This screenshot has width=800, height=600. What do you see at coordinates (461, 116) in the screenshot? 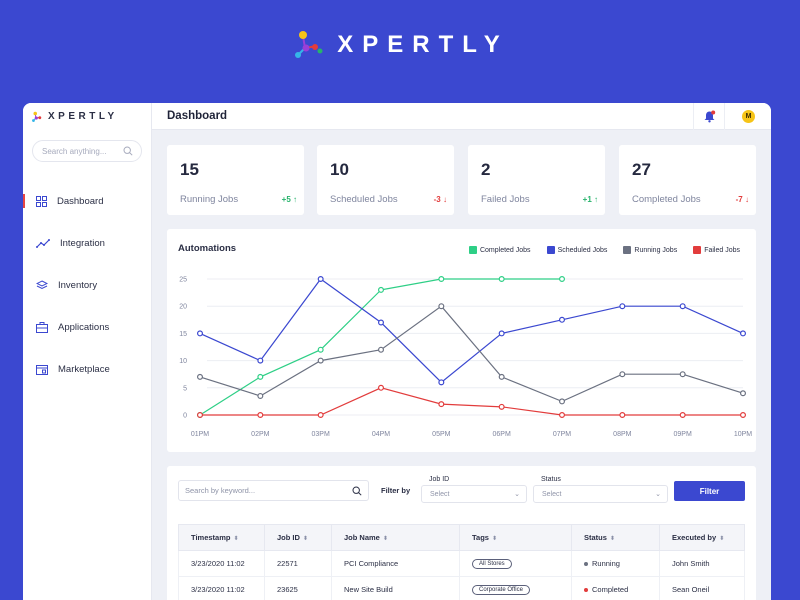
I see `topbar: Dashboard M` at bounding box center [461, 116].